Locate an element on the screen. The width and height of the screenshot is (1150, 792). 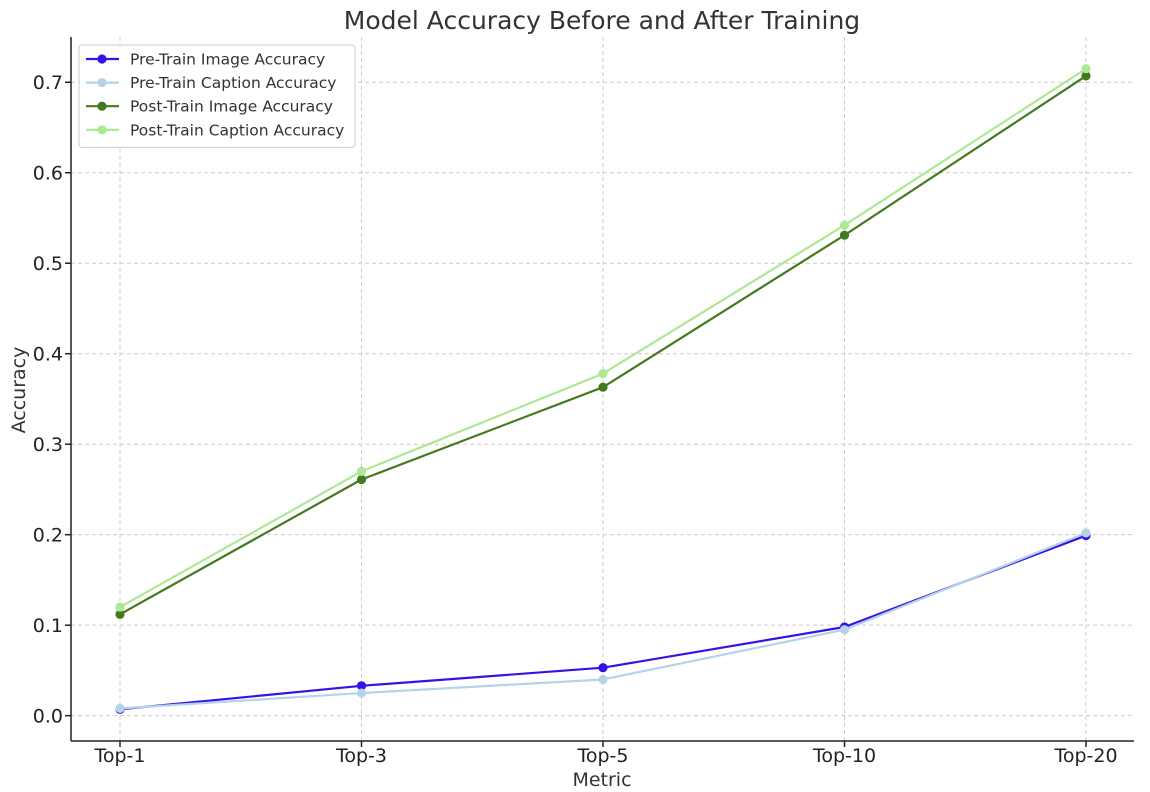
x-tick-label: Top-5 is located at coordinates (602, 756).